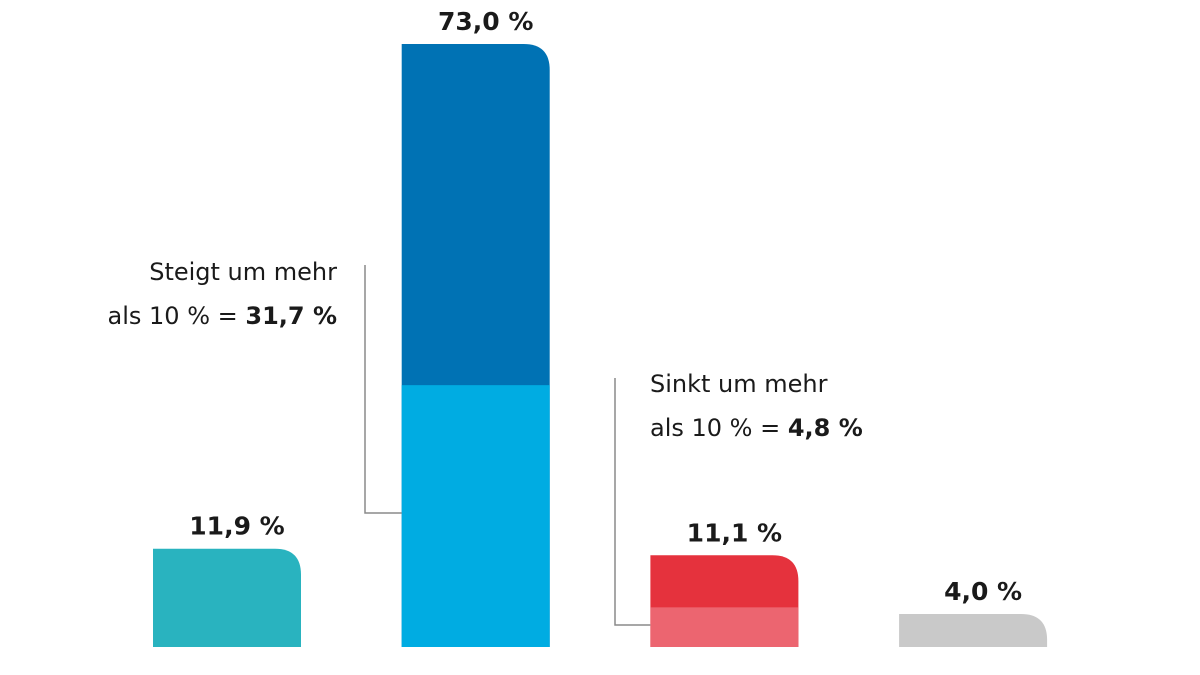  I want to click on annotation: Steigt um mehr, so click(243, 272).